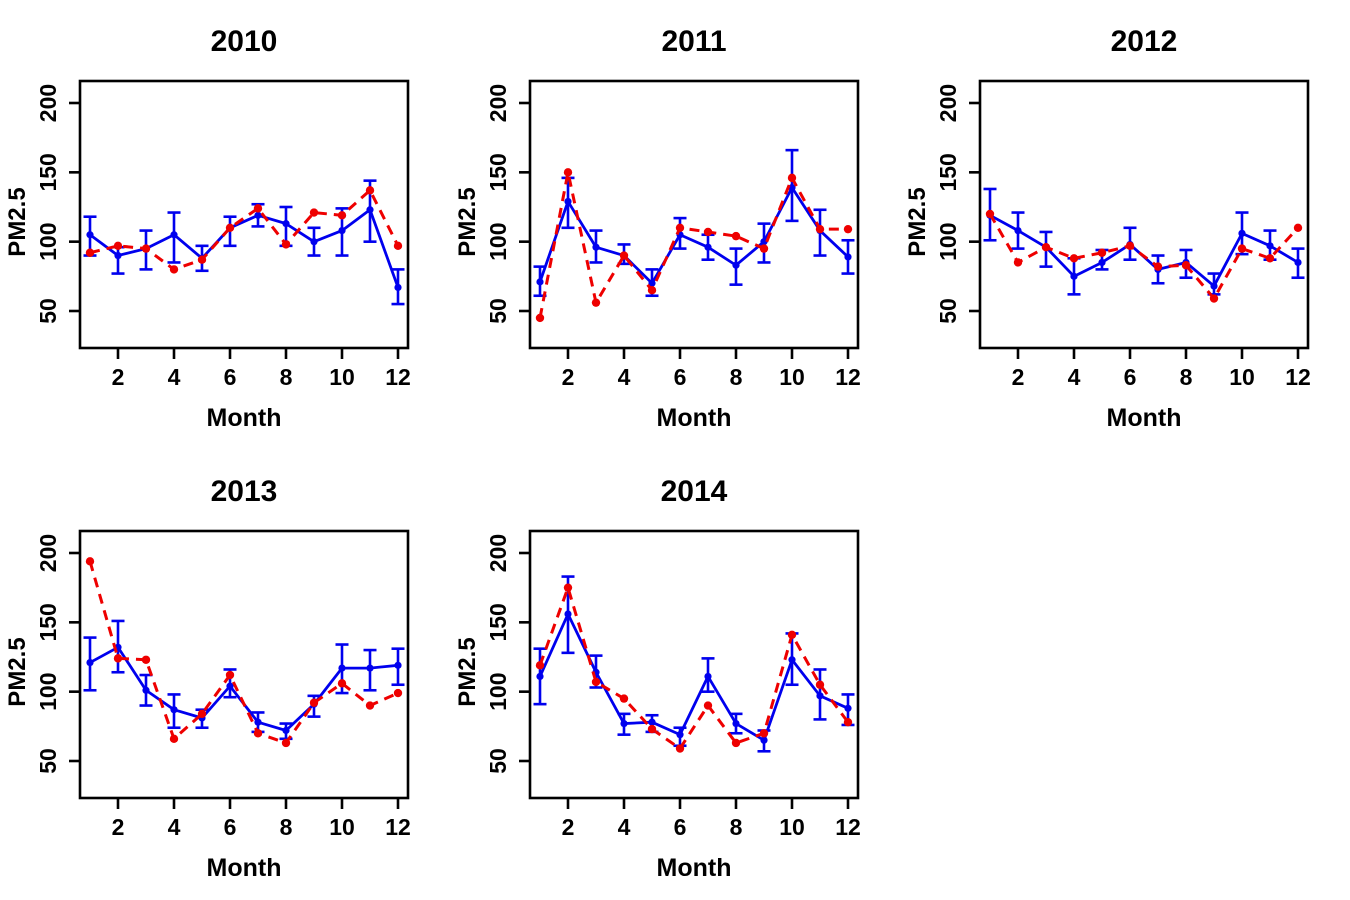 Image resolution: width=1350 pixels, height=900 pixels. Describe the element at coordinates (17, 671) in the screenshot. I see `y-axis-label: PM2.5` at that location.